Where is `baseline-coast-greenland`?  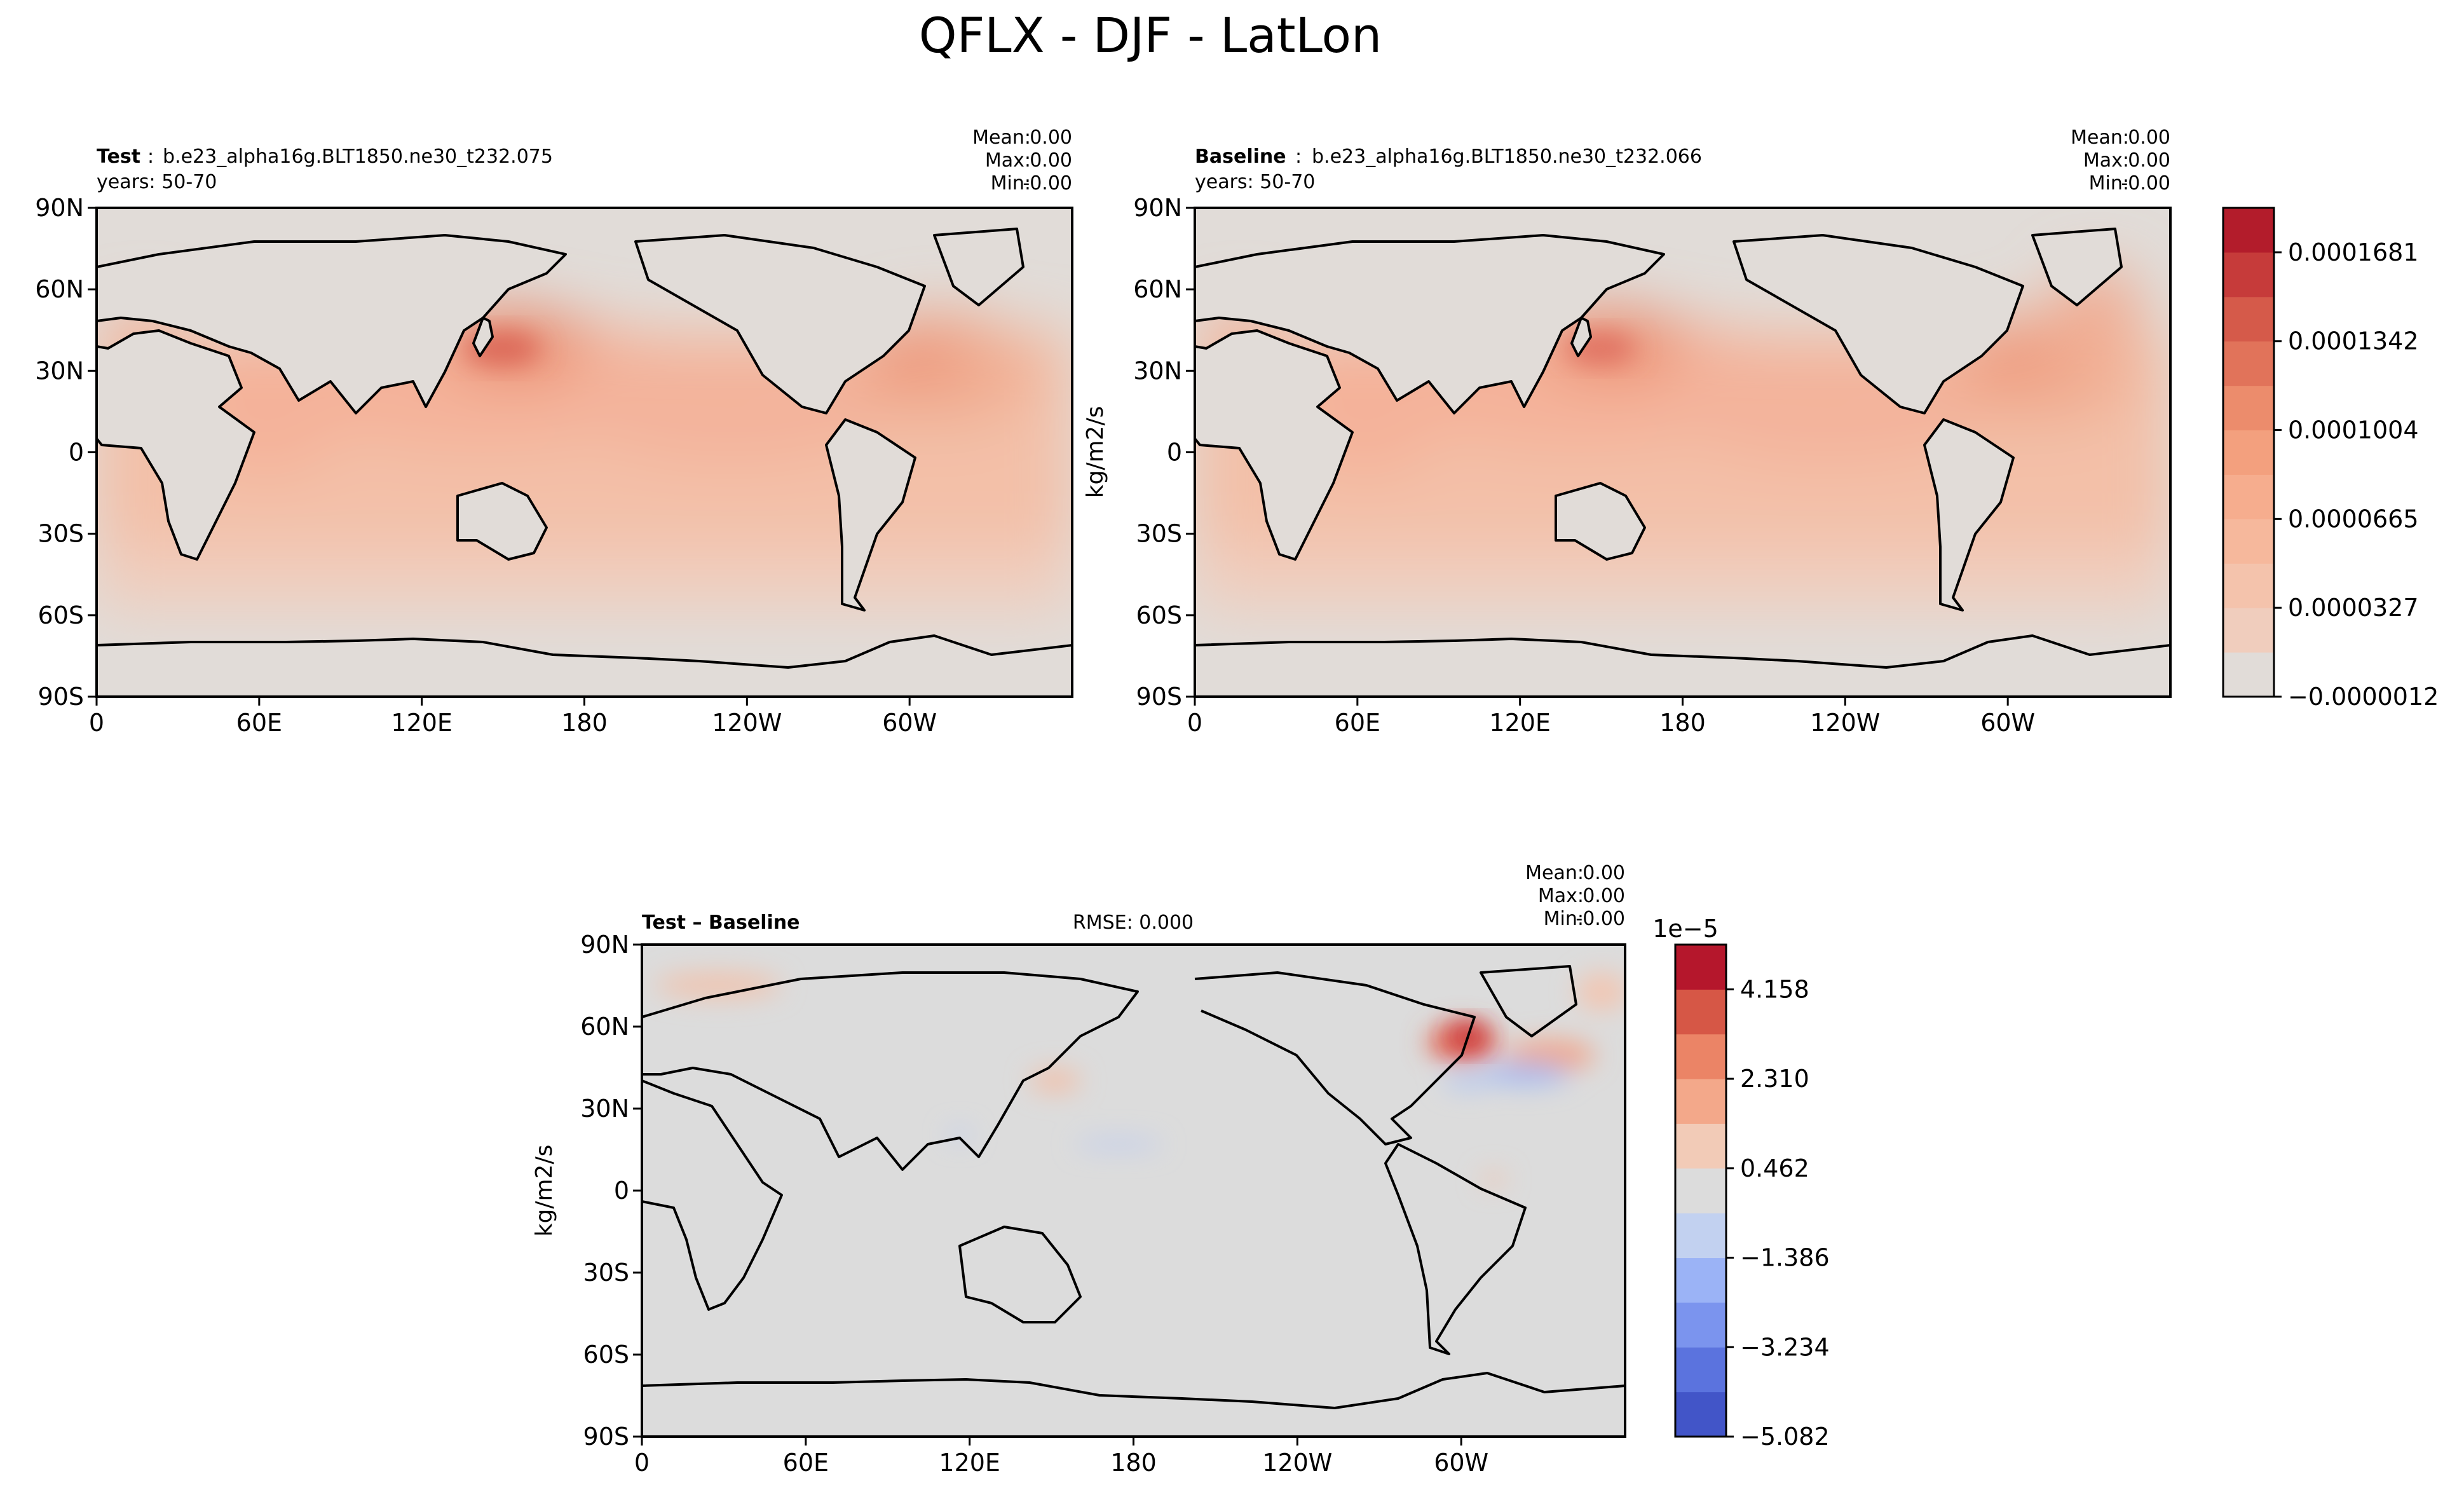
baseline-coast-greenland is located at coordinates (2077, 267).